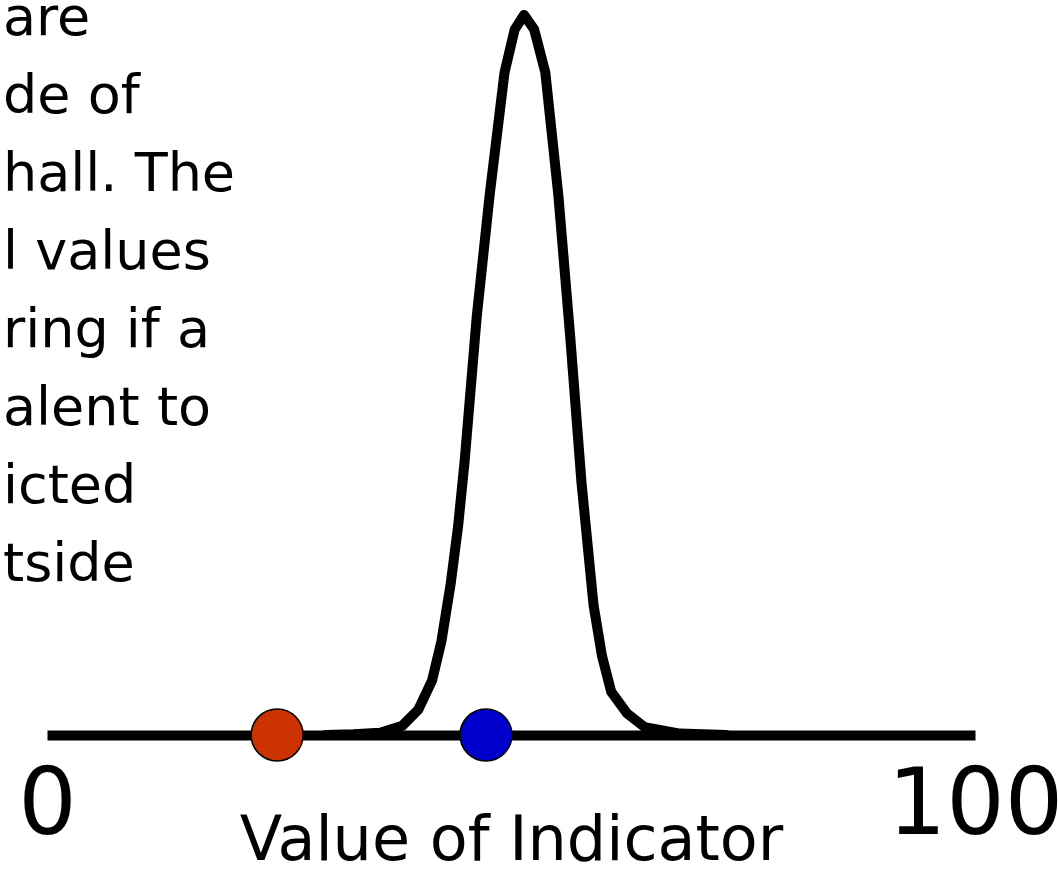 Image resolution: width=1058 pixels, height=872 pixels. I want to click on x-axis-title: Value of Indicator, so click(511, 836).